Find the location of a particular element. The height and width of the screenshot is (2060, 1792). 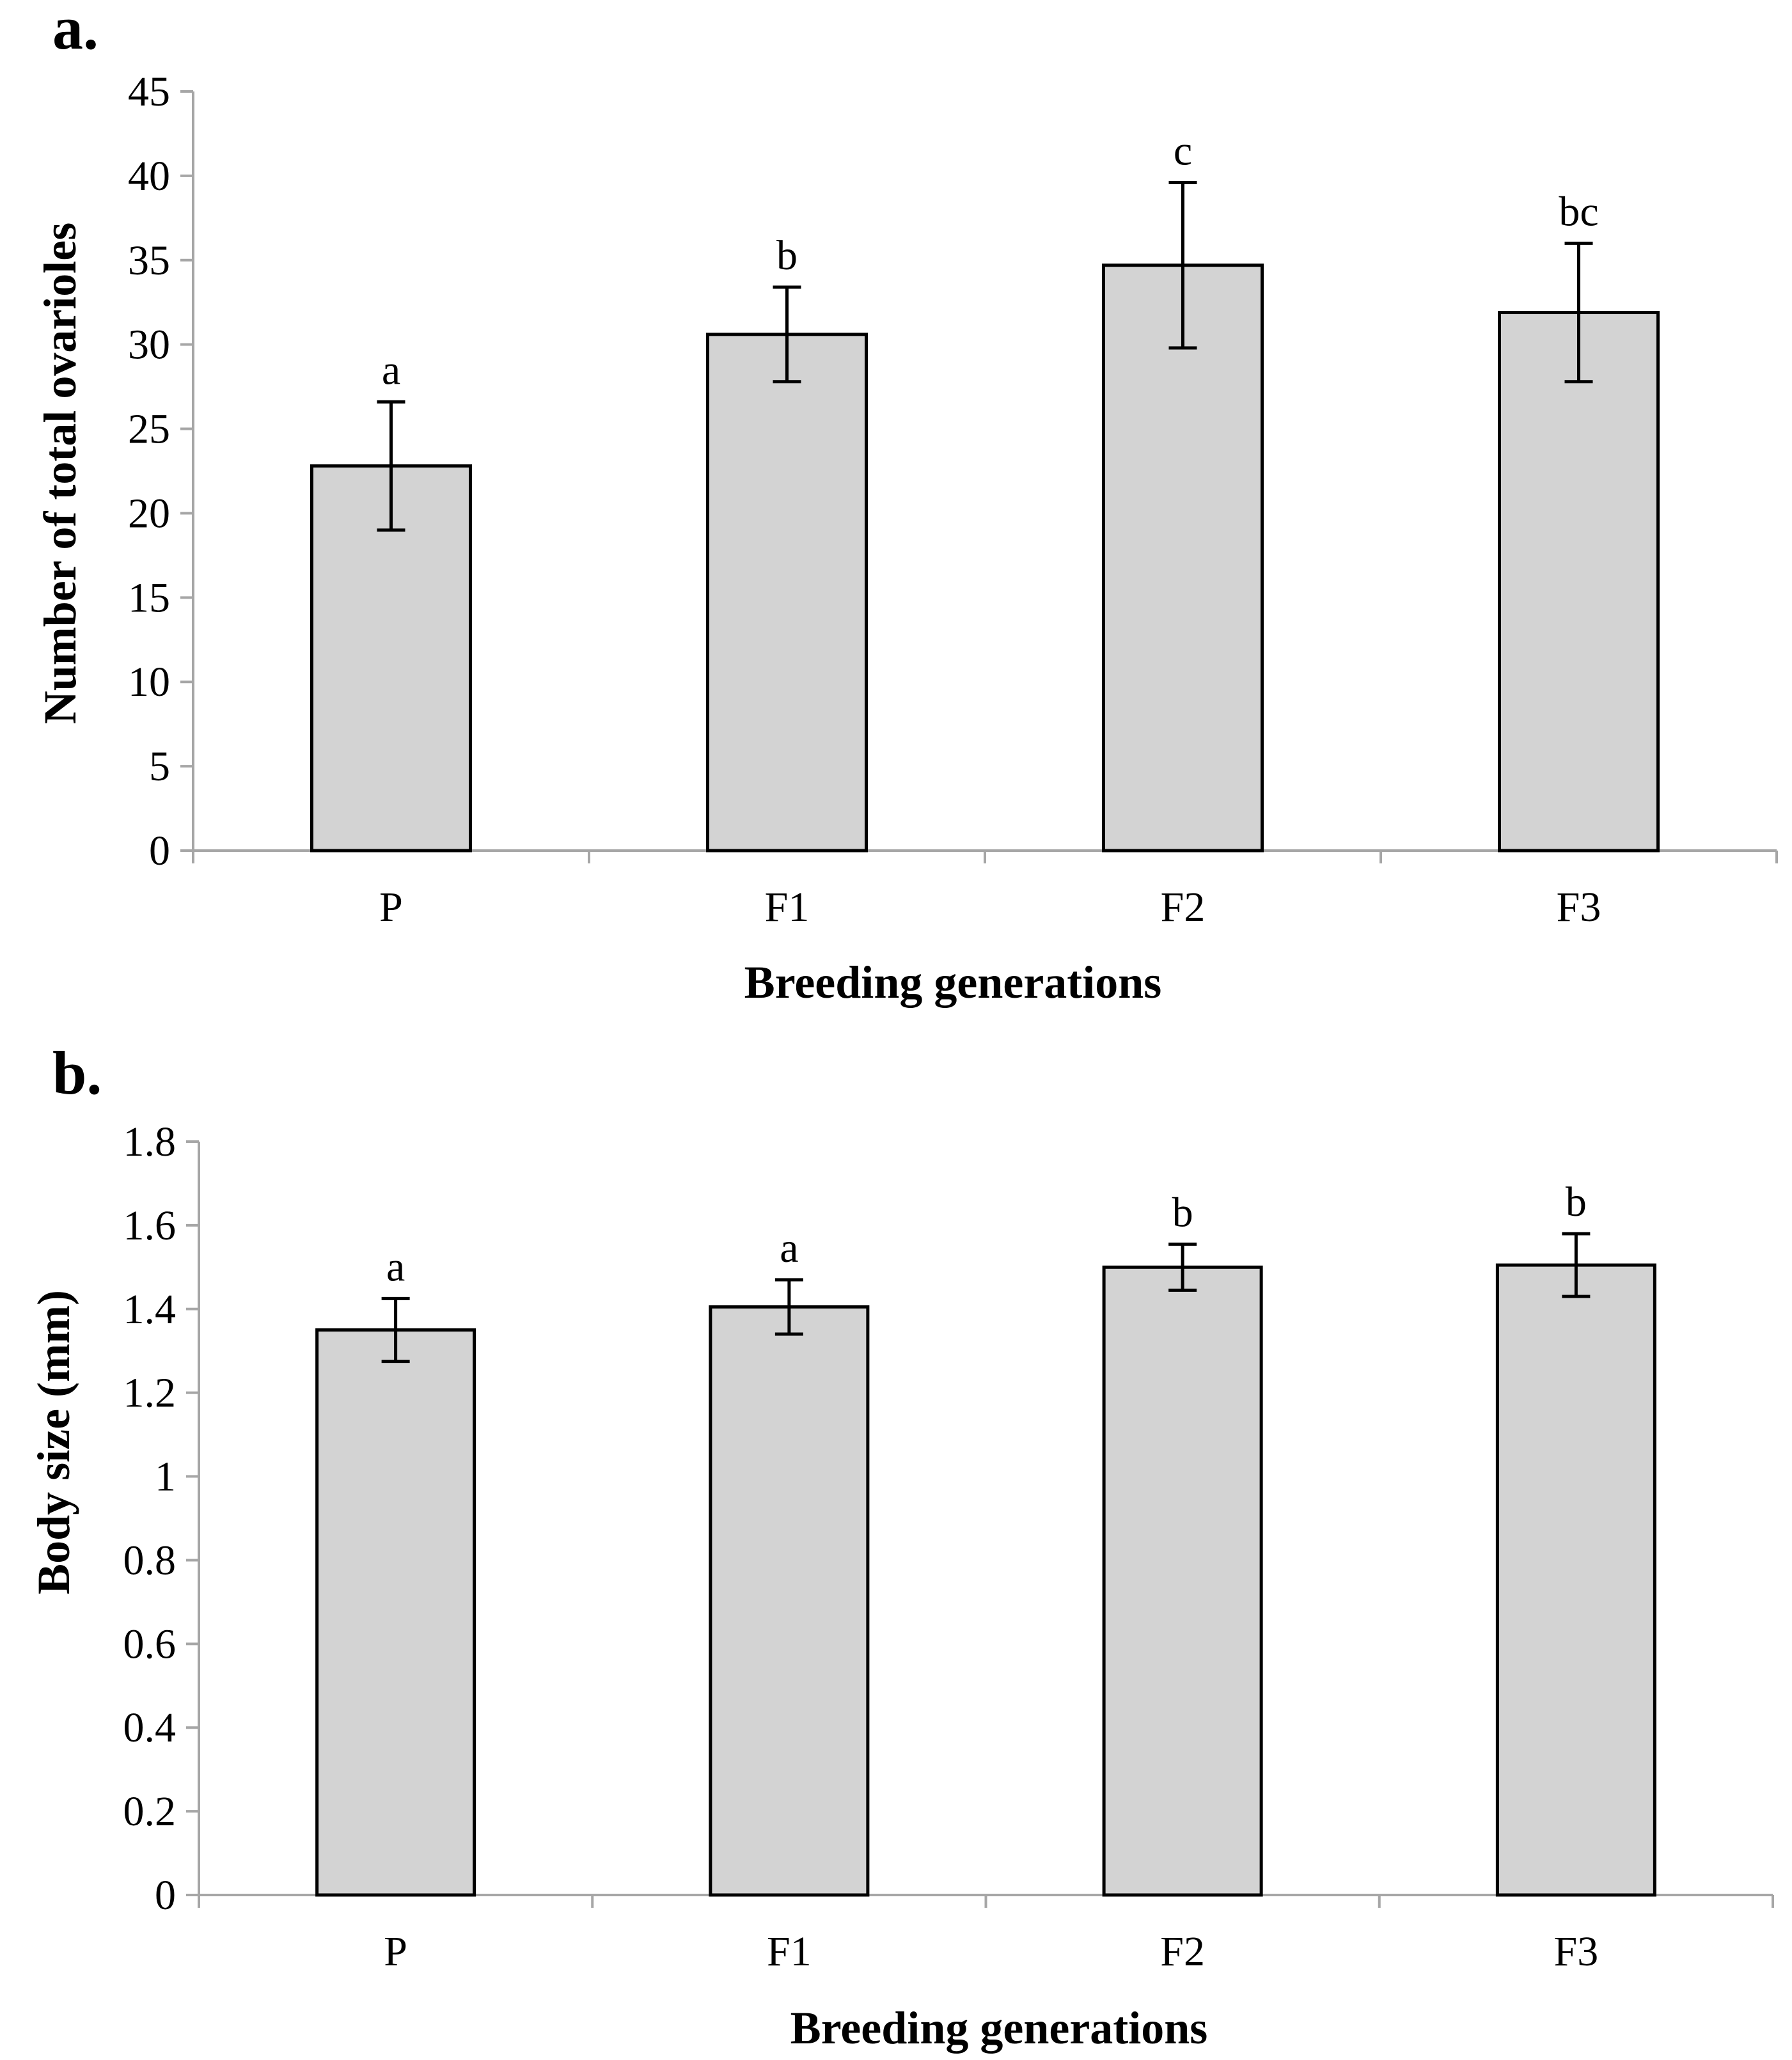

y-tick-label: 0.4 is located at coordinates (150, 1728).